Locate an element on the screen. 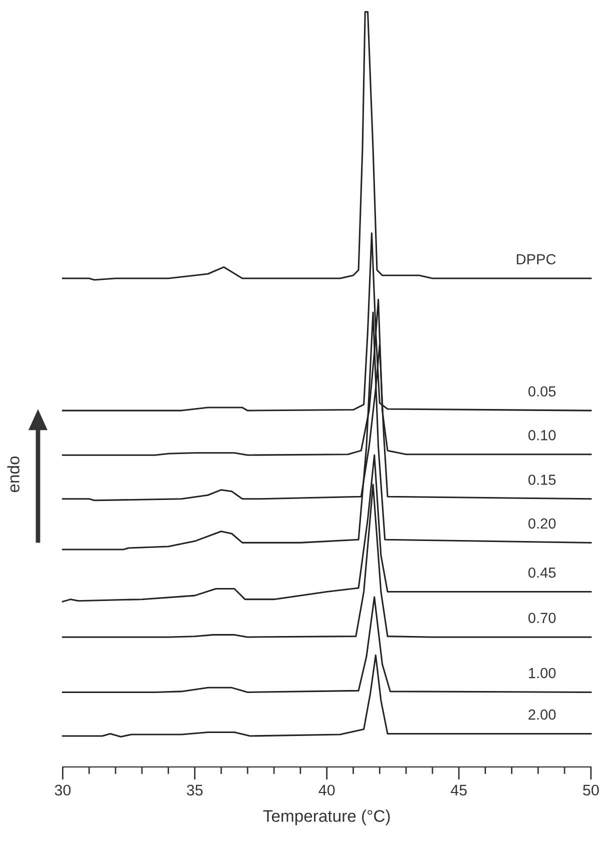 The width and height of the screenshot is (603, 847). x-tick-label: 35 is located at coordinates (194, 790).